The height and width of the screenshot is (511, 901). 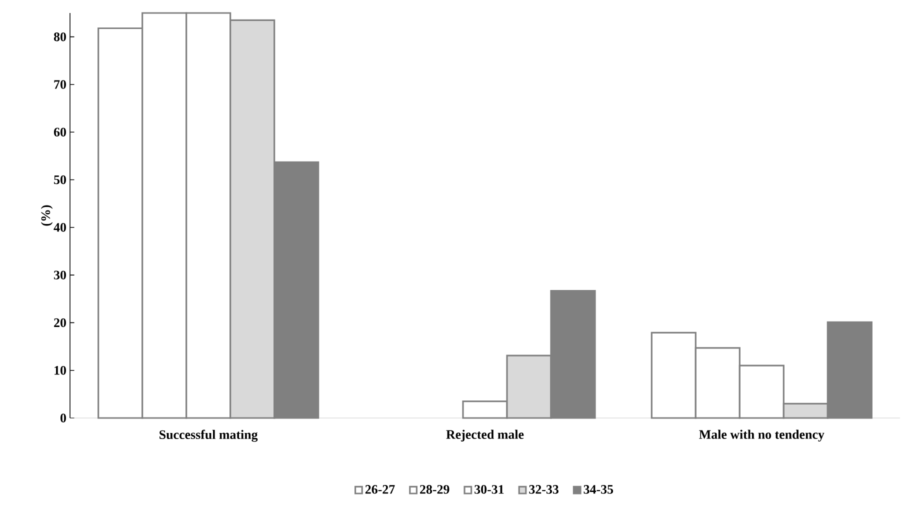 I want to click on y-axis-title: (%), so click(x=46, y=215).